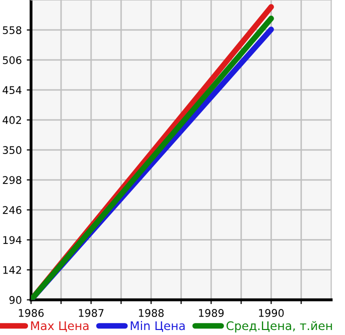 This screenshot has width=345, height=335. What do you see at coordinates (279, 326) in the screenshot?
I see `legend-label: Сред.Цена, т.йен` at bounding box center [279, 326].